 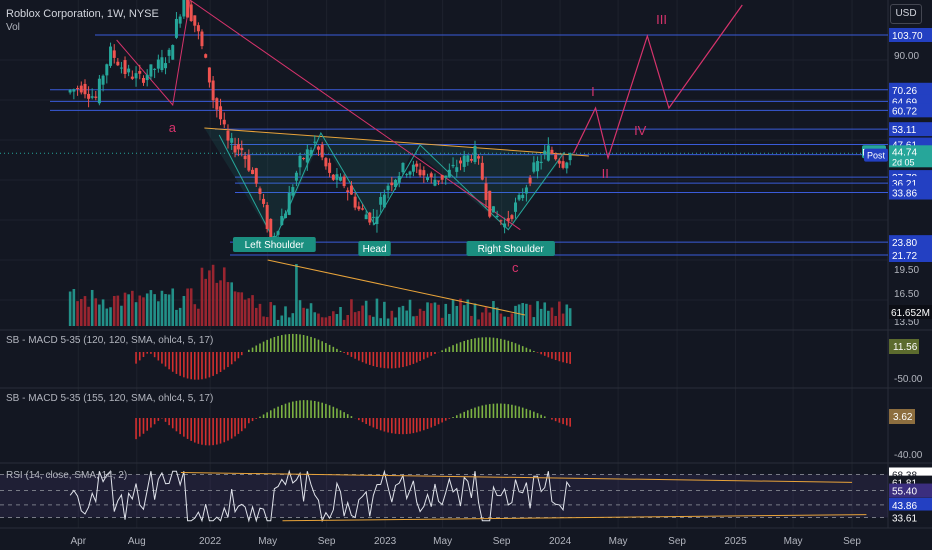 What do you see at coordinates (67, 475) in the screenshot?
I see `rsi-label: RSI (14, close, SMA, 14, 2)` at bounding box center [67, 475].